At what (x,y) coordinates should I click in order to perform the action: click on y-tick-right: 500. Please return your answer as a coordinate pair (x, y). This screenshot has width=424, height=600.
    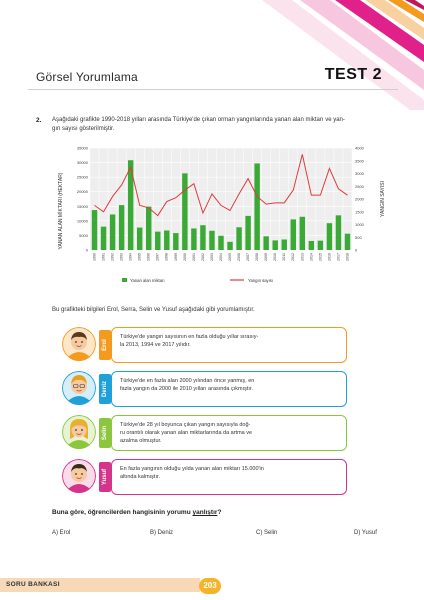
    Looking at the image, I should click on (358, 237).